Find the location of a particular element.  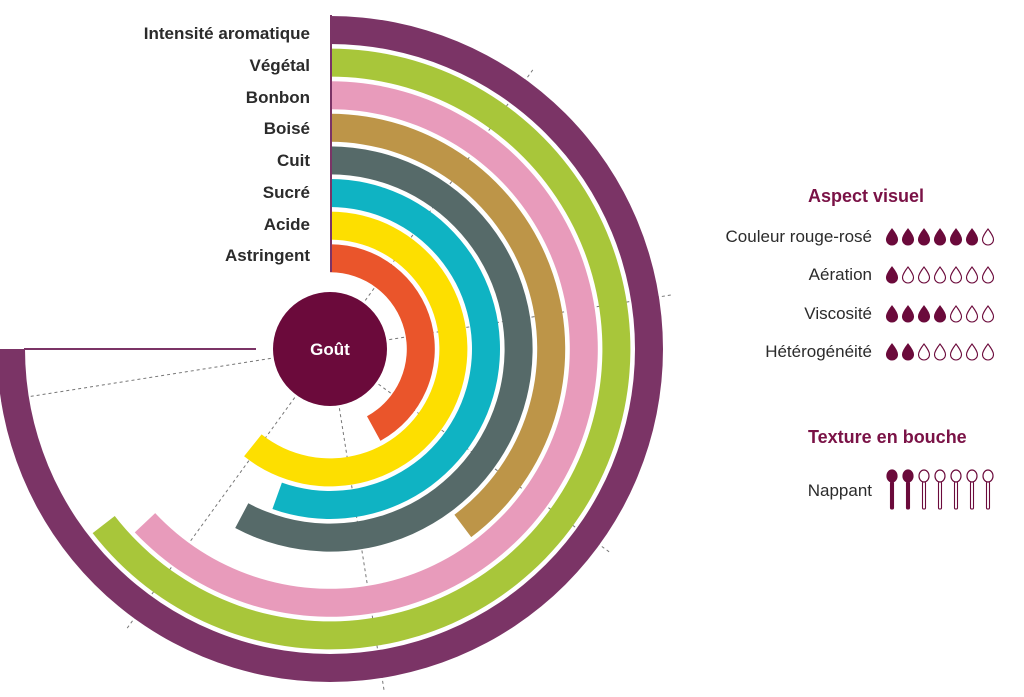

mouth-texture-title: Texture en bouche is located at coordinates (887, 437).